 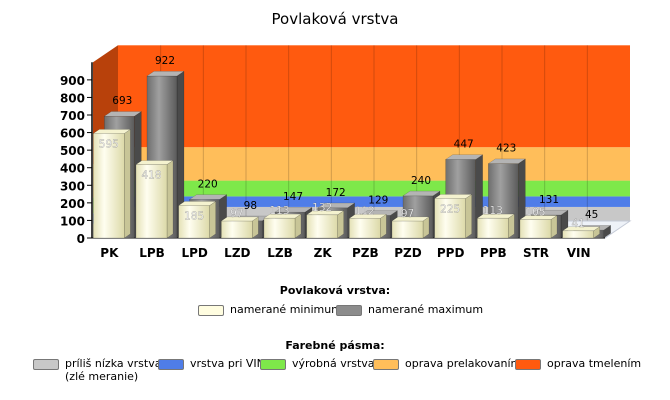 I want to click on bar-min-VIN, so click(x=578, y=234).